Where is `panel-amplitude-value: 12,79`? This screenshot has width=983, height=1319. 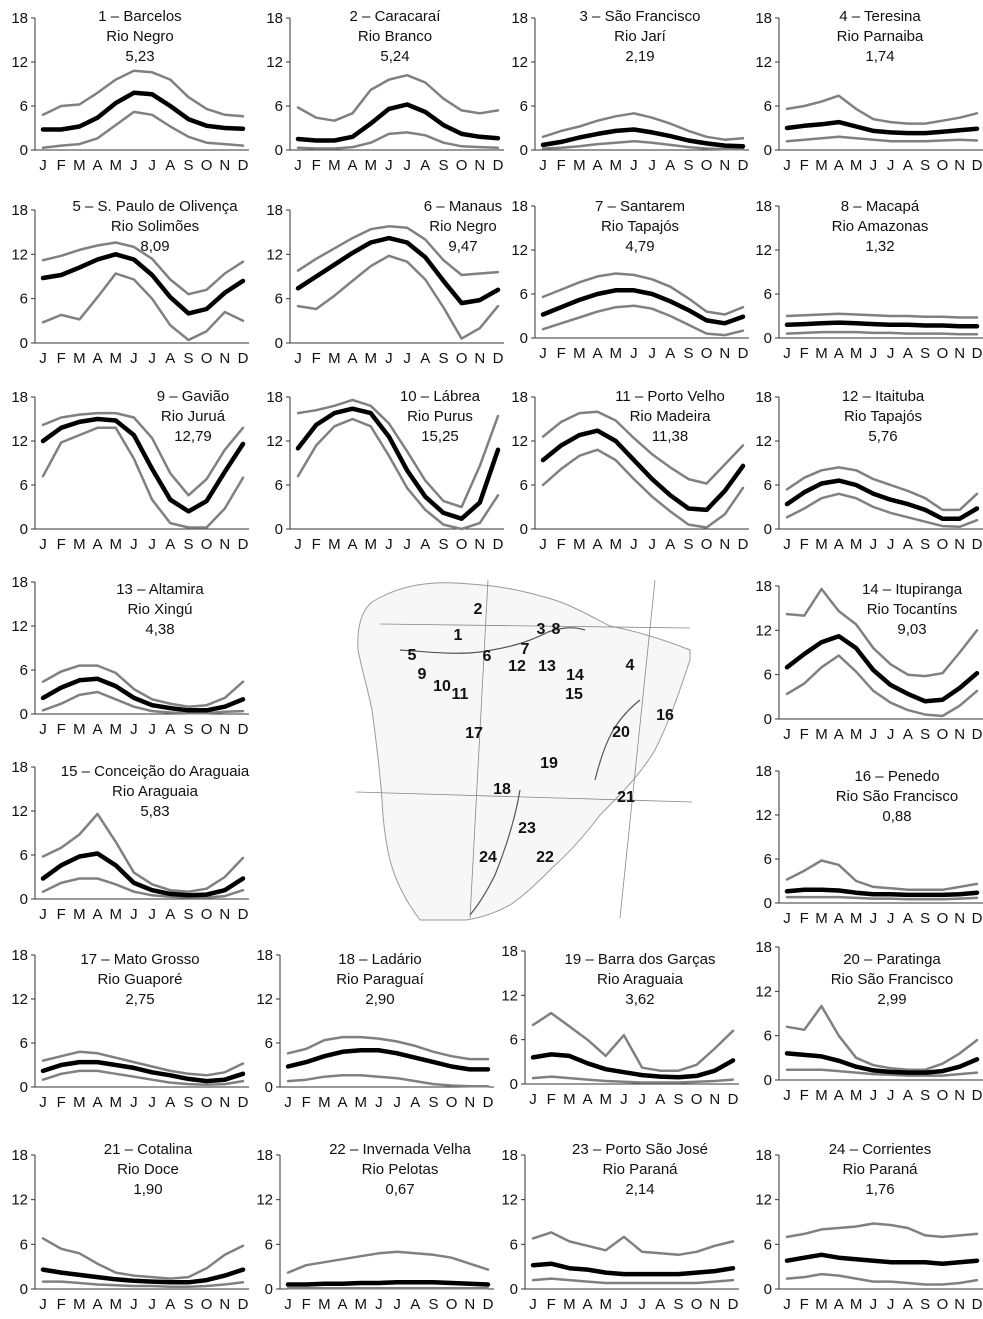
panel-amplitude-value: 12,79 is located at coordinates (193, 436).